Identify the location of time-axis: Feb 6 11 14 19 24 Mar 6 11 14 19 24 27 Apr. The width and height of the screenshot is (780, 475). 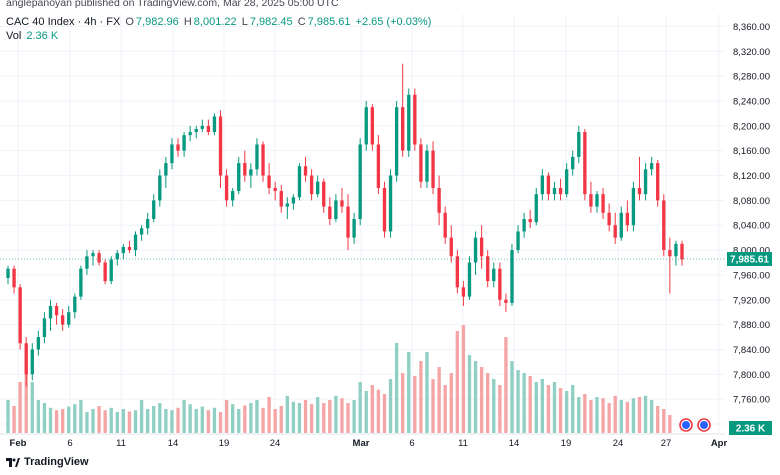
(363, 441).